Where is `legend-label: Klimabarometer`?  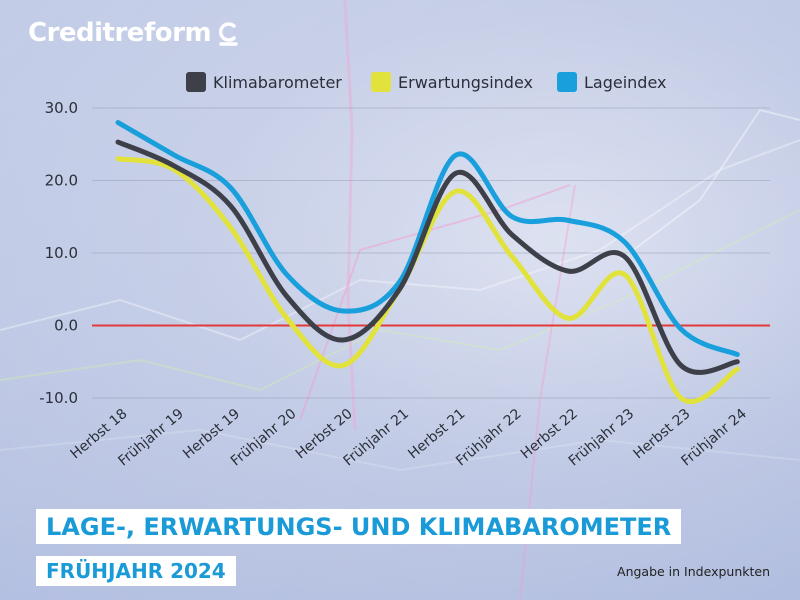 legend-label: Klimabarometer is located at coordinates (277, 82).